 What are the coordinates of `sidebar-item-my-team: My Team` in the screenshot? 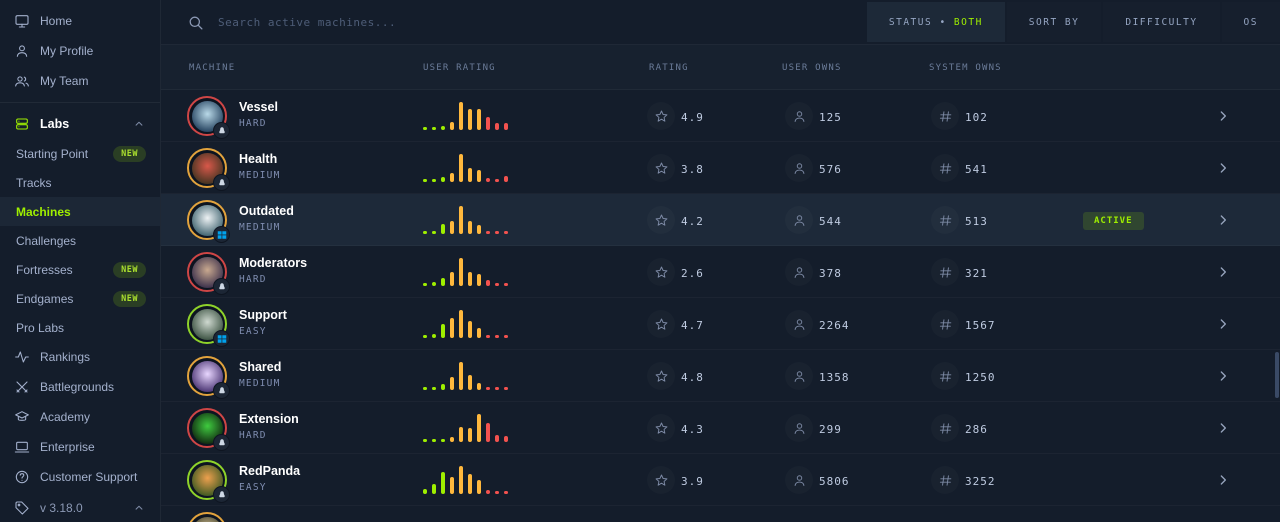 It's located at (80, 81).